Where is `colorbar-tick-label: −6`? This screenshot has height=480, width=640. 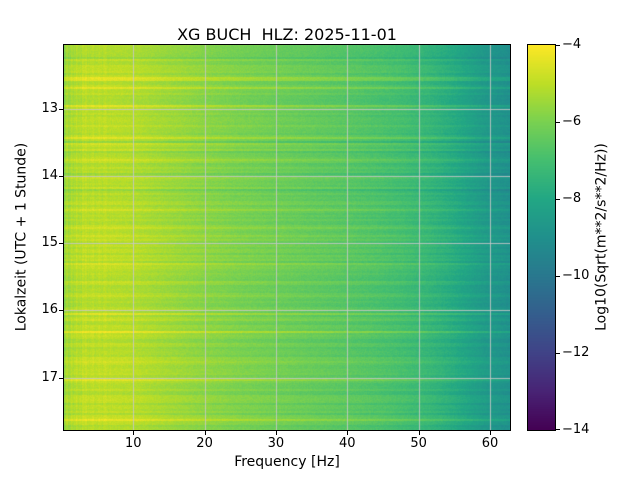 colorbar-tick-label: −6 is located at coordinates (572, 121).